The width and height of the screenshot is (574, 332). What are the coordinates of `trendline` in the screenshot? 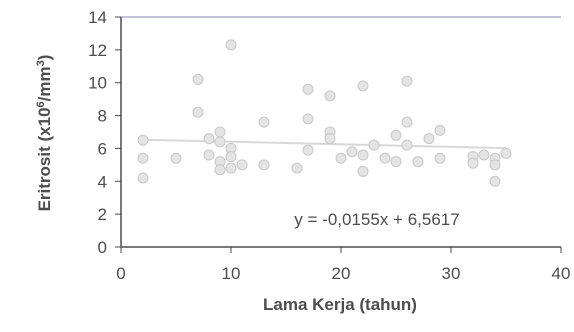 It's located at (324, 144).